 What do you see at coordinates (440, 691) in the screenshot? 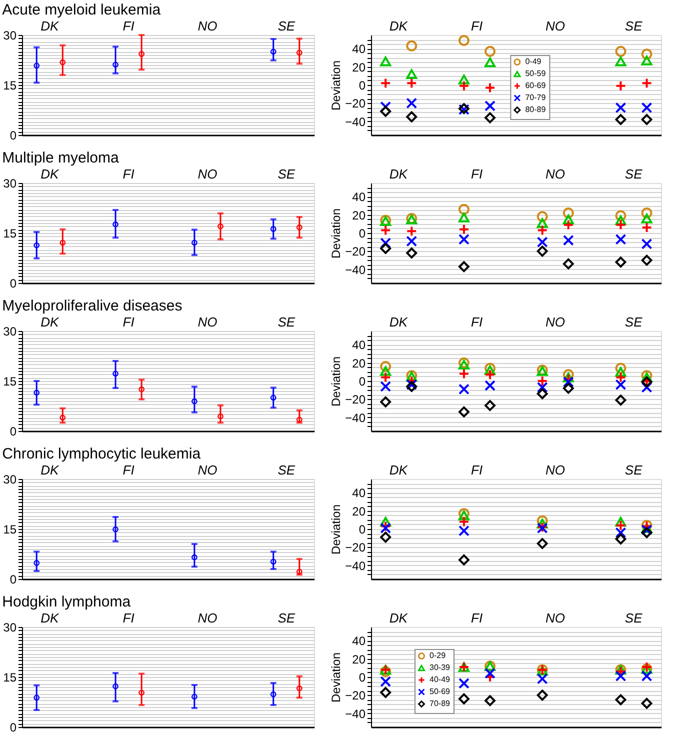
I see `legend-label: 50-69` at bounding box center [440, 691].